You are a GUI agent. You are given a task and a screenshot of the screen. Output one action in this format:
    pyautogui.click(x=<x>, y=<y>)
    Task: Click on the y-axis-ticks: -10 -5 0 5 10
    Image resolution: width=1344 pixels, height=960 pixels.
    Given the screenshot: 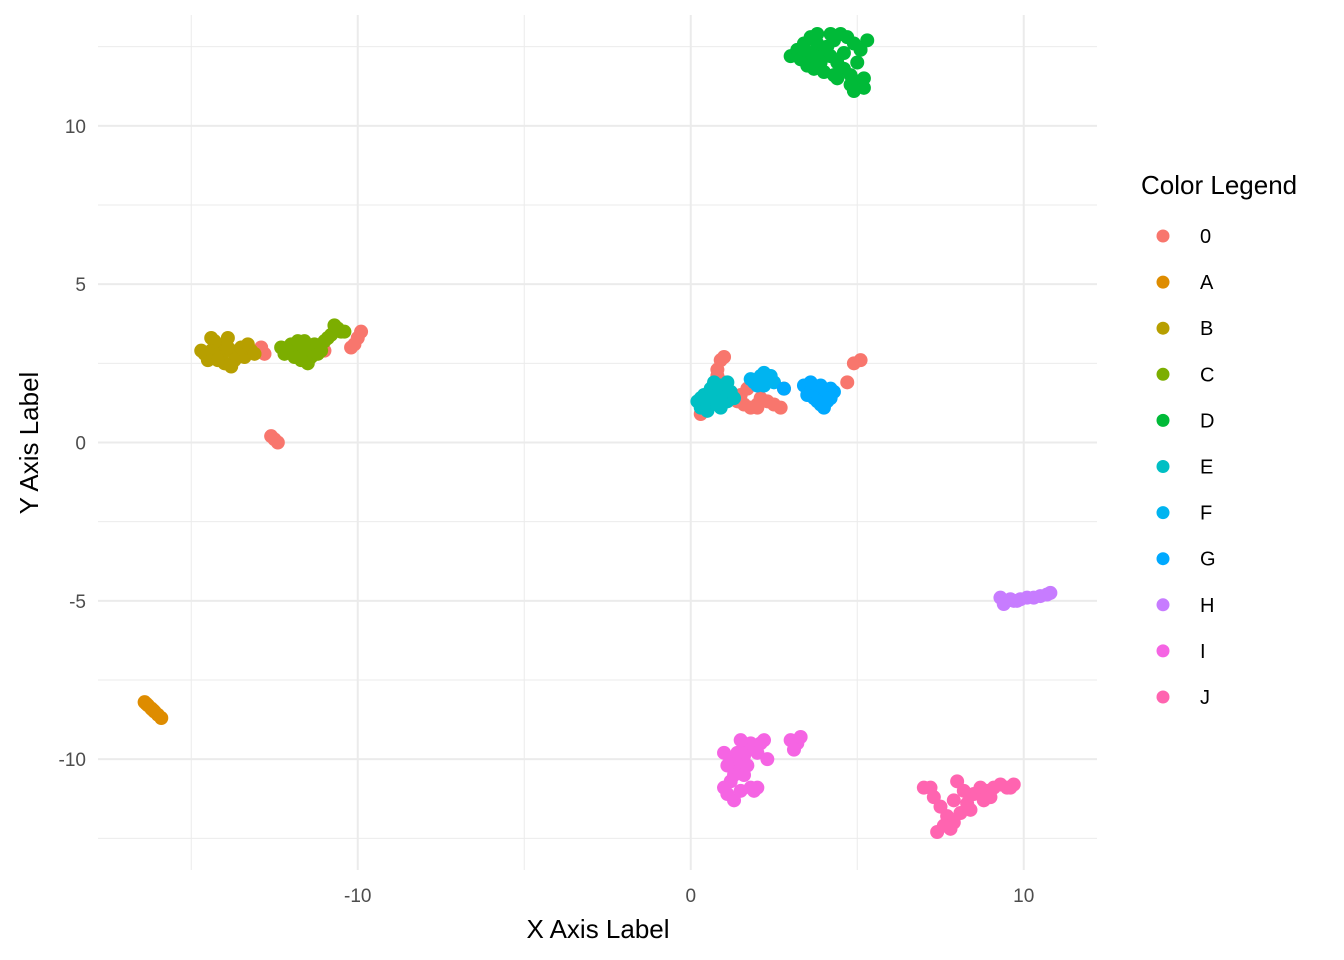 What is the action you would take?
    pyautogui.click(x=72, y=444)
    